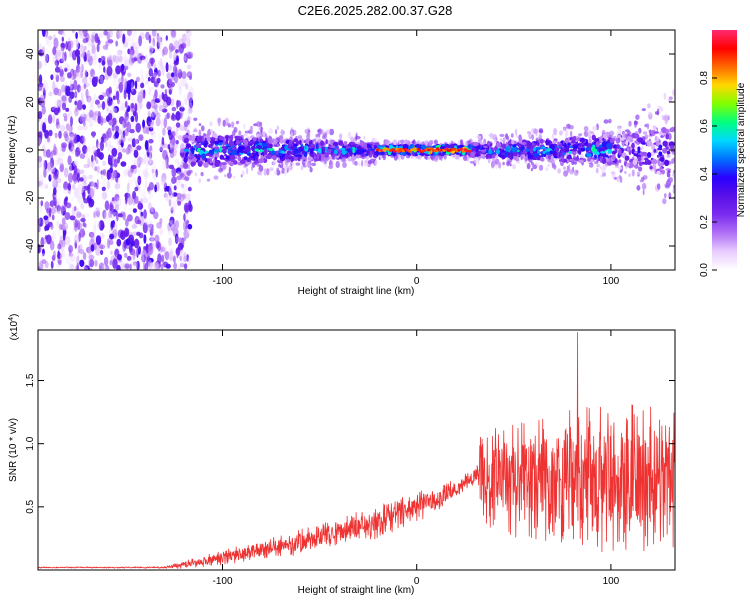 Image resolution: width=750 pixels, height=600 pixels. Describe the element at coordinates (30, 245) in the screenshot. I see `spectrogram-ytick-label: -40` at that location.